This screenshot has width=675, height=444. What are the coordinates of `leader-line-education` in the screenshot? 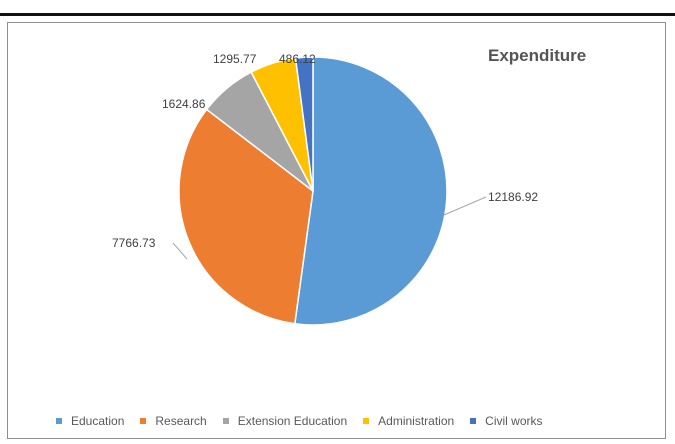 It's located at (465, 206).